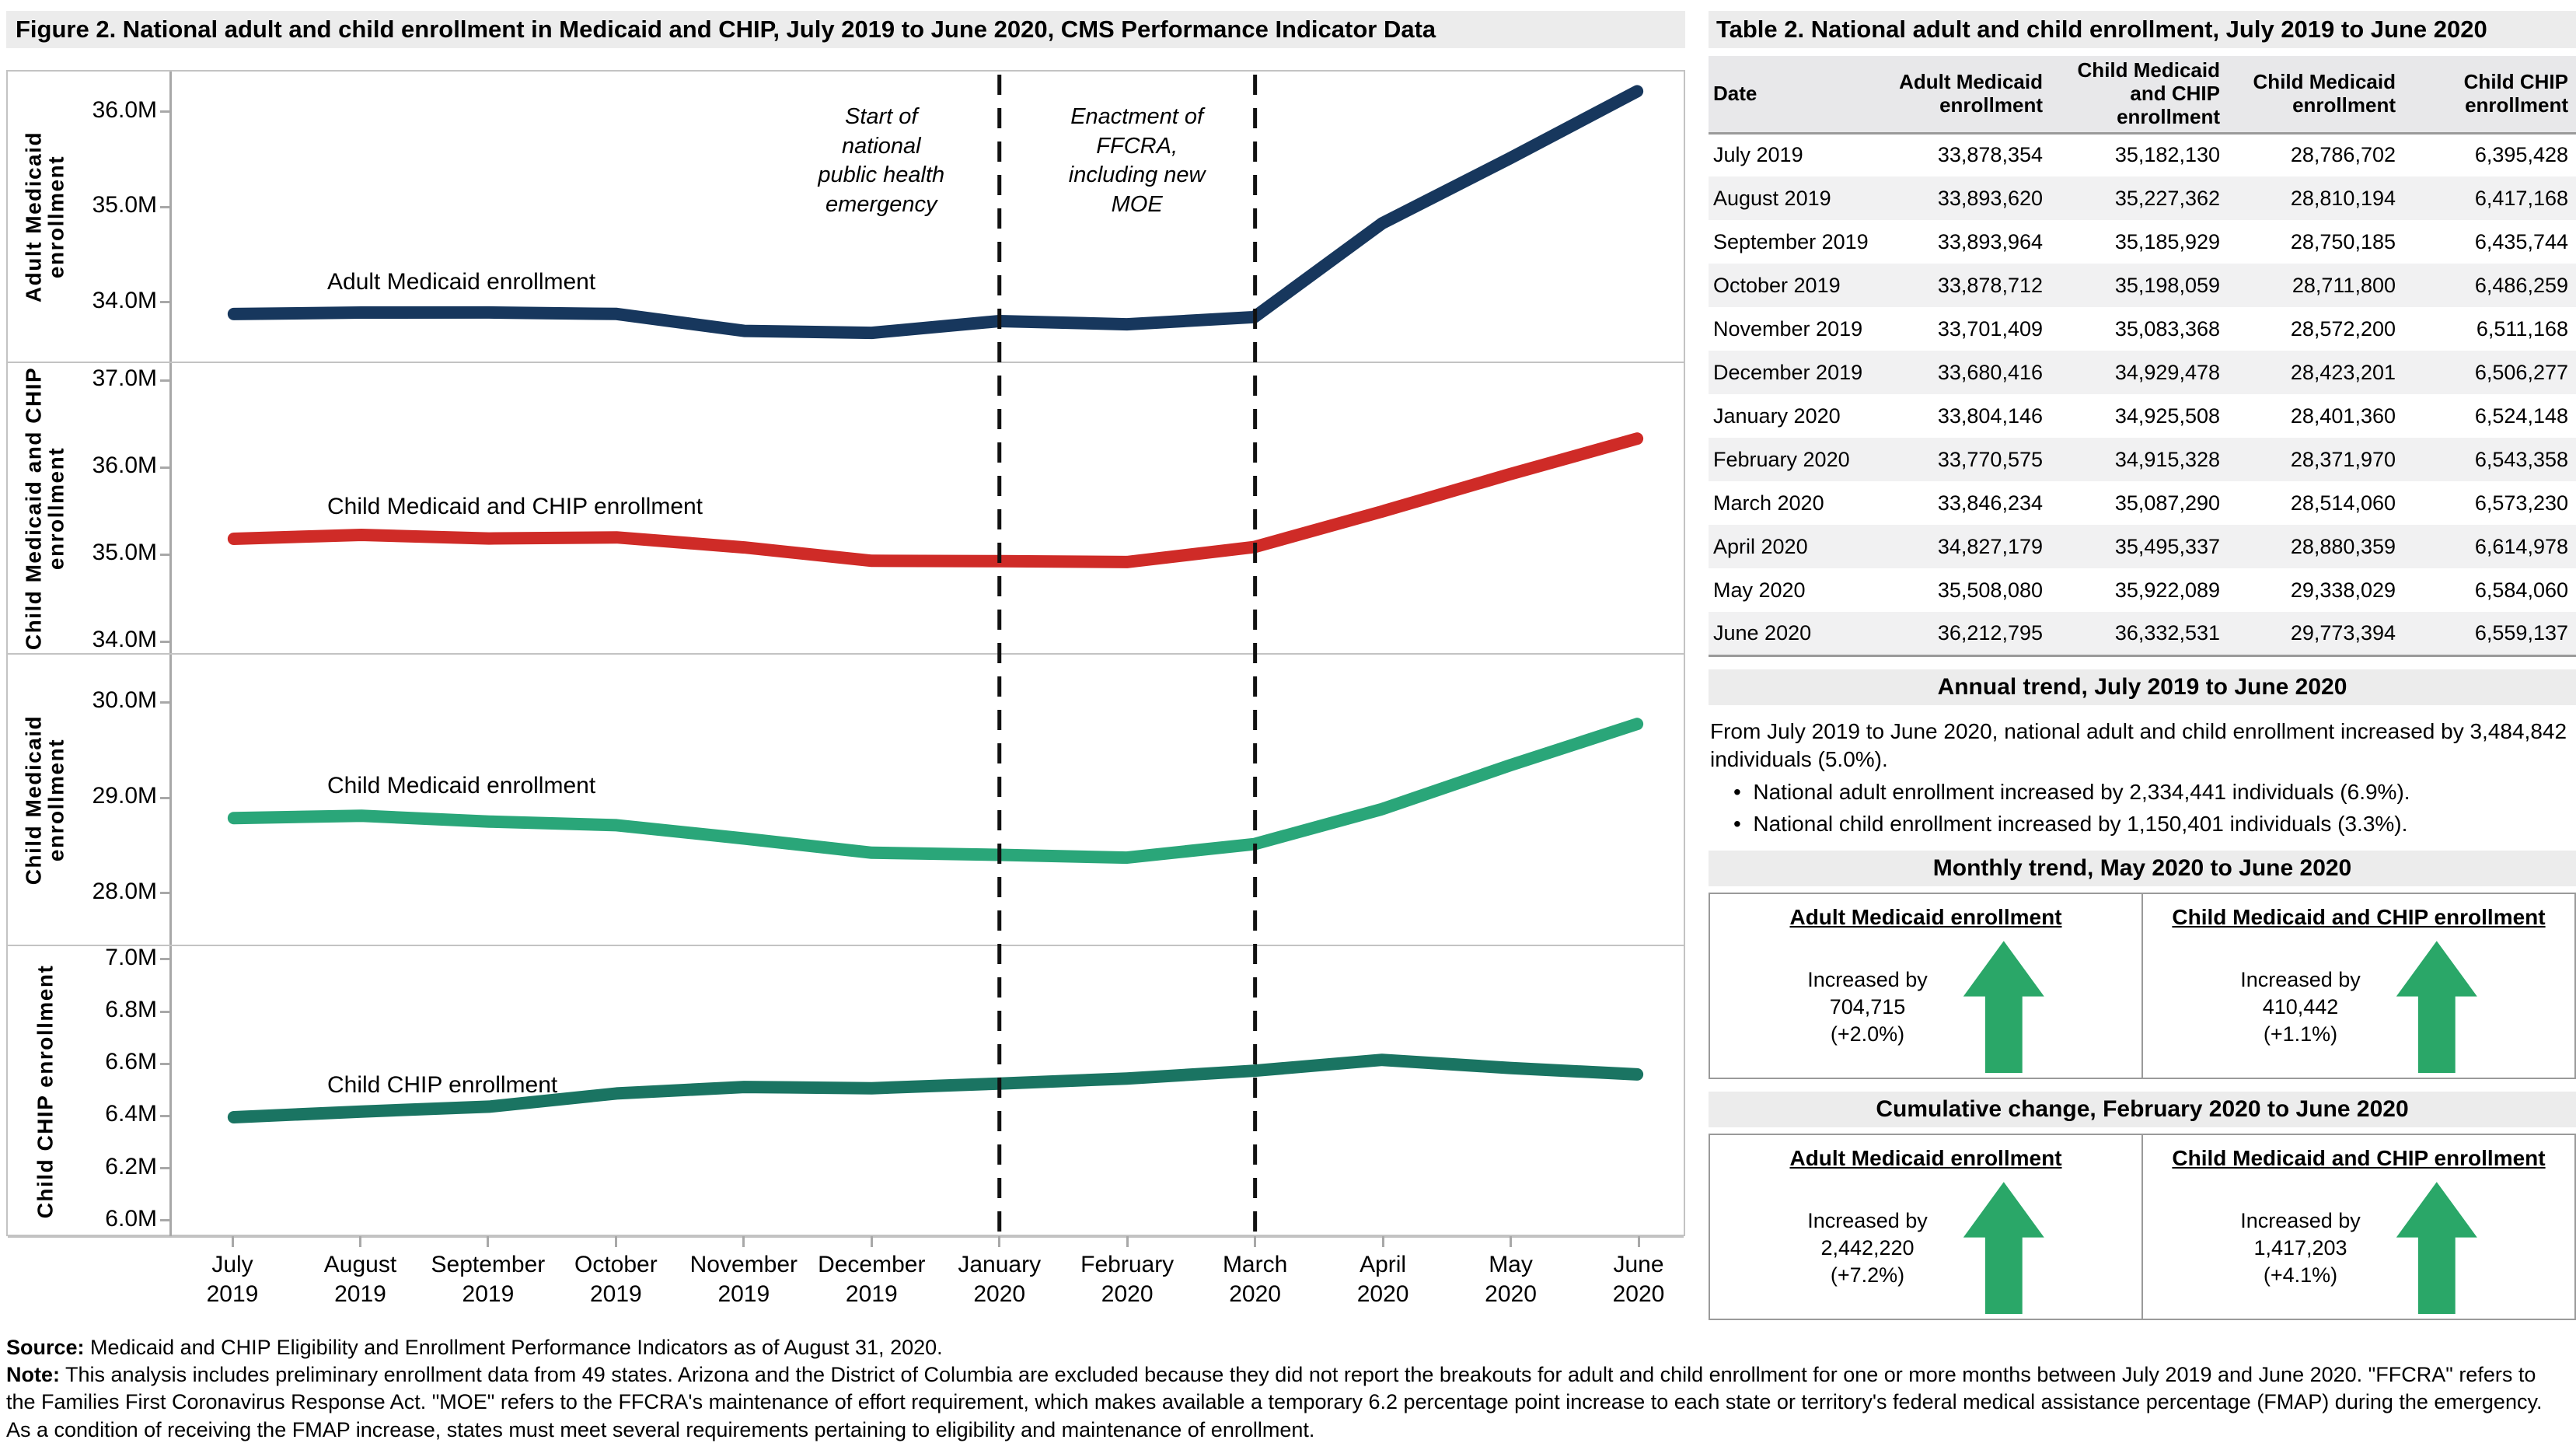 Image resolution: width=2576 pixels, height=1443 pixels. Describe the element at coordinates (2521, 503) in the screenshot. I see `table-cell: 6,573,230` at that location.